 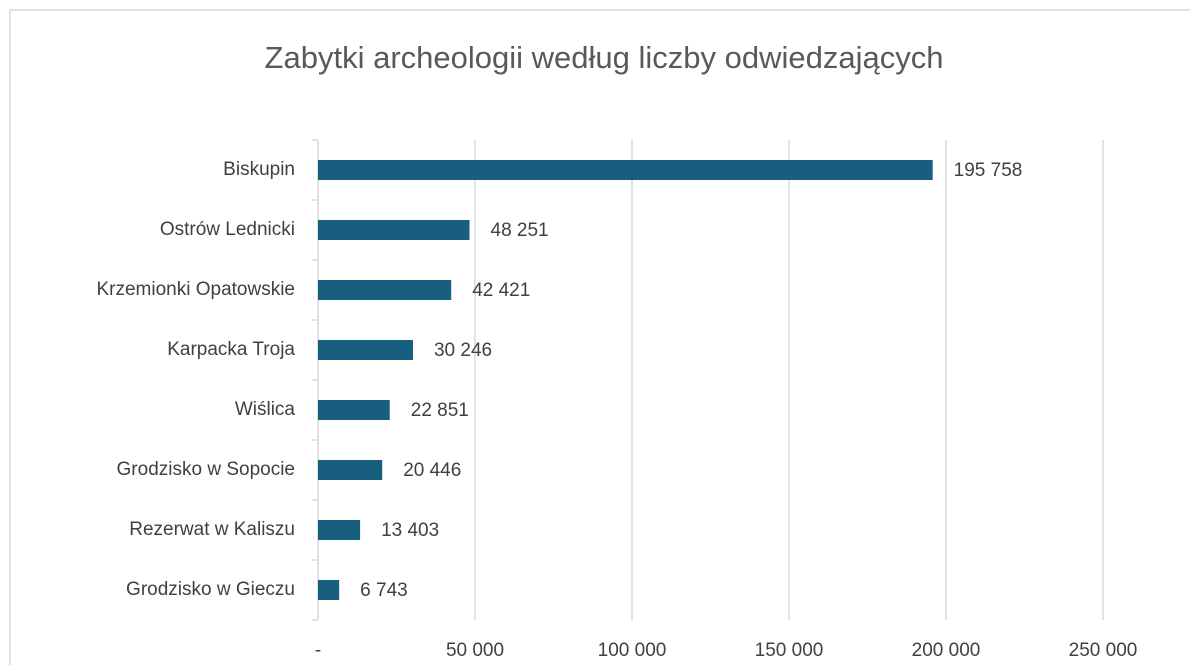 What do you see at coordinates (463, 350) in the screenshot?
I see `data-label: 30 246` at bounding box center [463, 350].